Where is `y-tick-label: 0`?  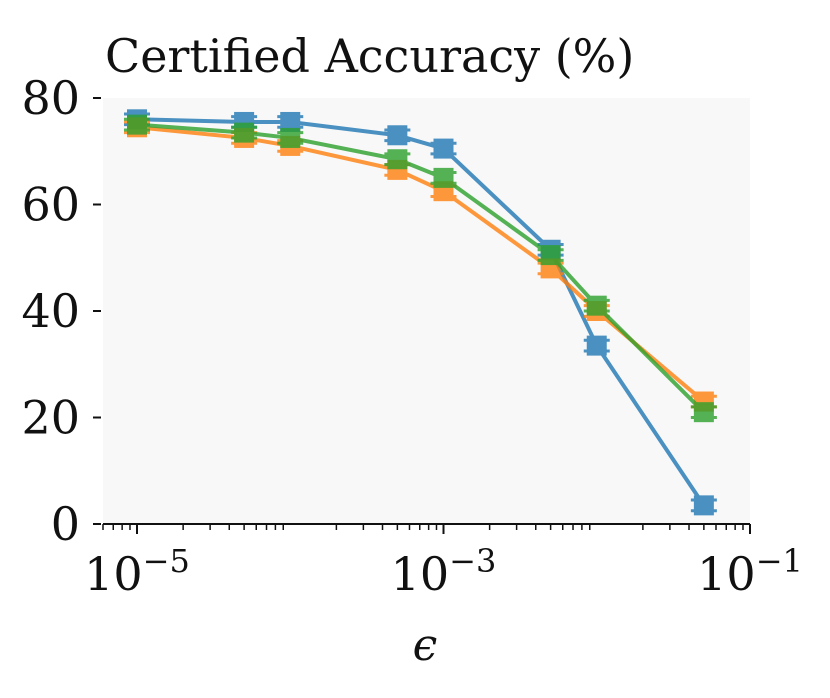 y-tick-label: 0 is located at coordinates (65, 524).